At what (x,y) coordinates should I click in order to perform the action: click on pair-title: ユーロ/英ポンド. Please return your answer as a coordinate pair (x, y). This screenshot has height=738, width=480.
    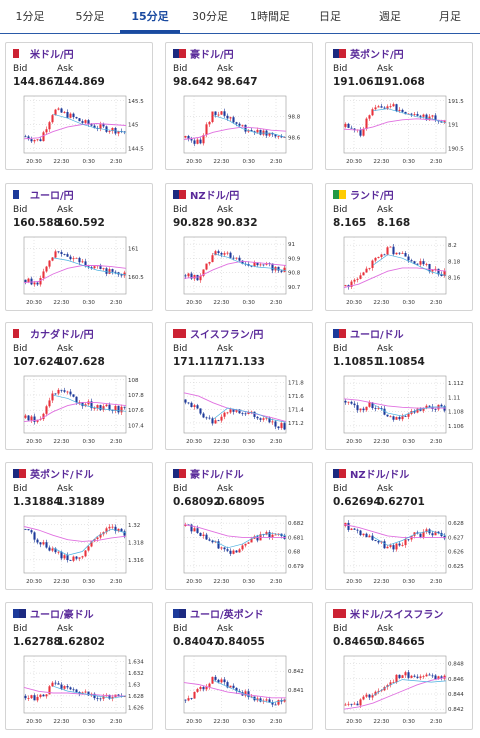
    Looking at the image, I should click on (218, 613).